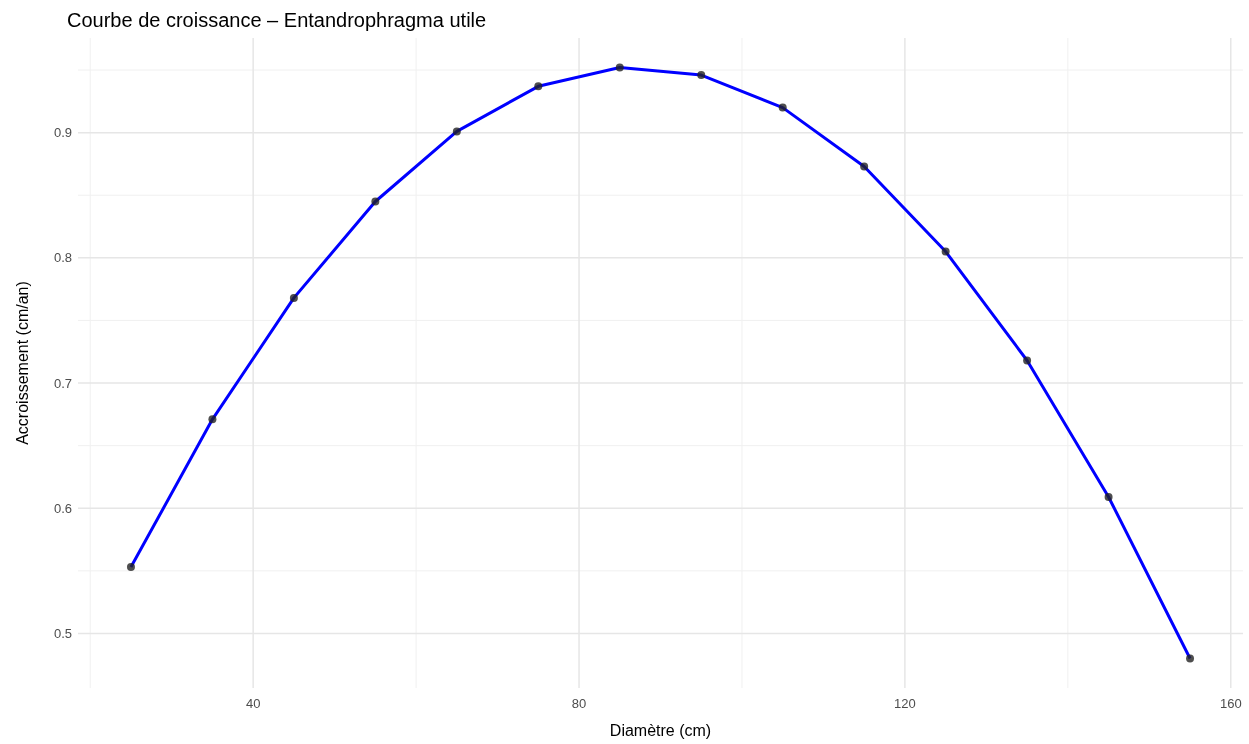 The height and width of the screenshot is (744, 1249). Describe the element at coordinates (253, 703) in the screenshot. I see `x-tick-label: 40` at that location.